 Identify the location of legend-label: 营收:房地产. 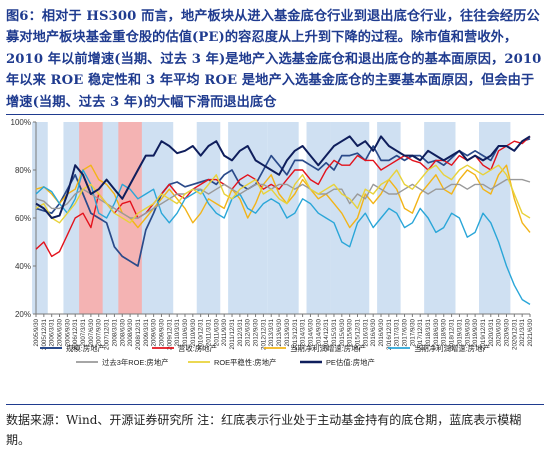
(197, 348).